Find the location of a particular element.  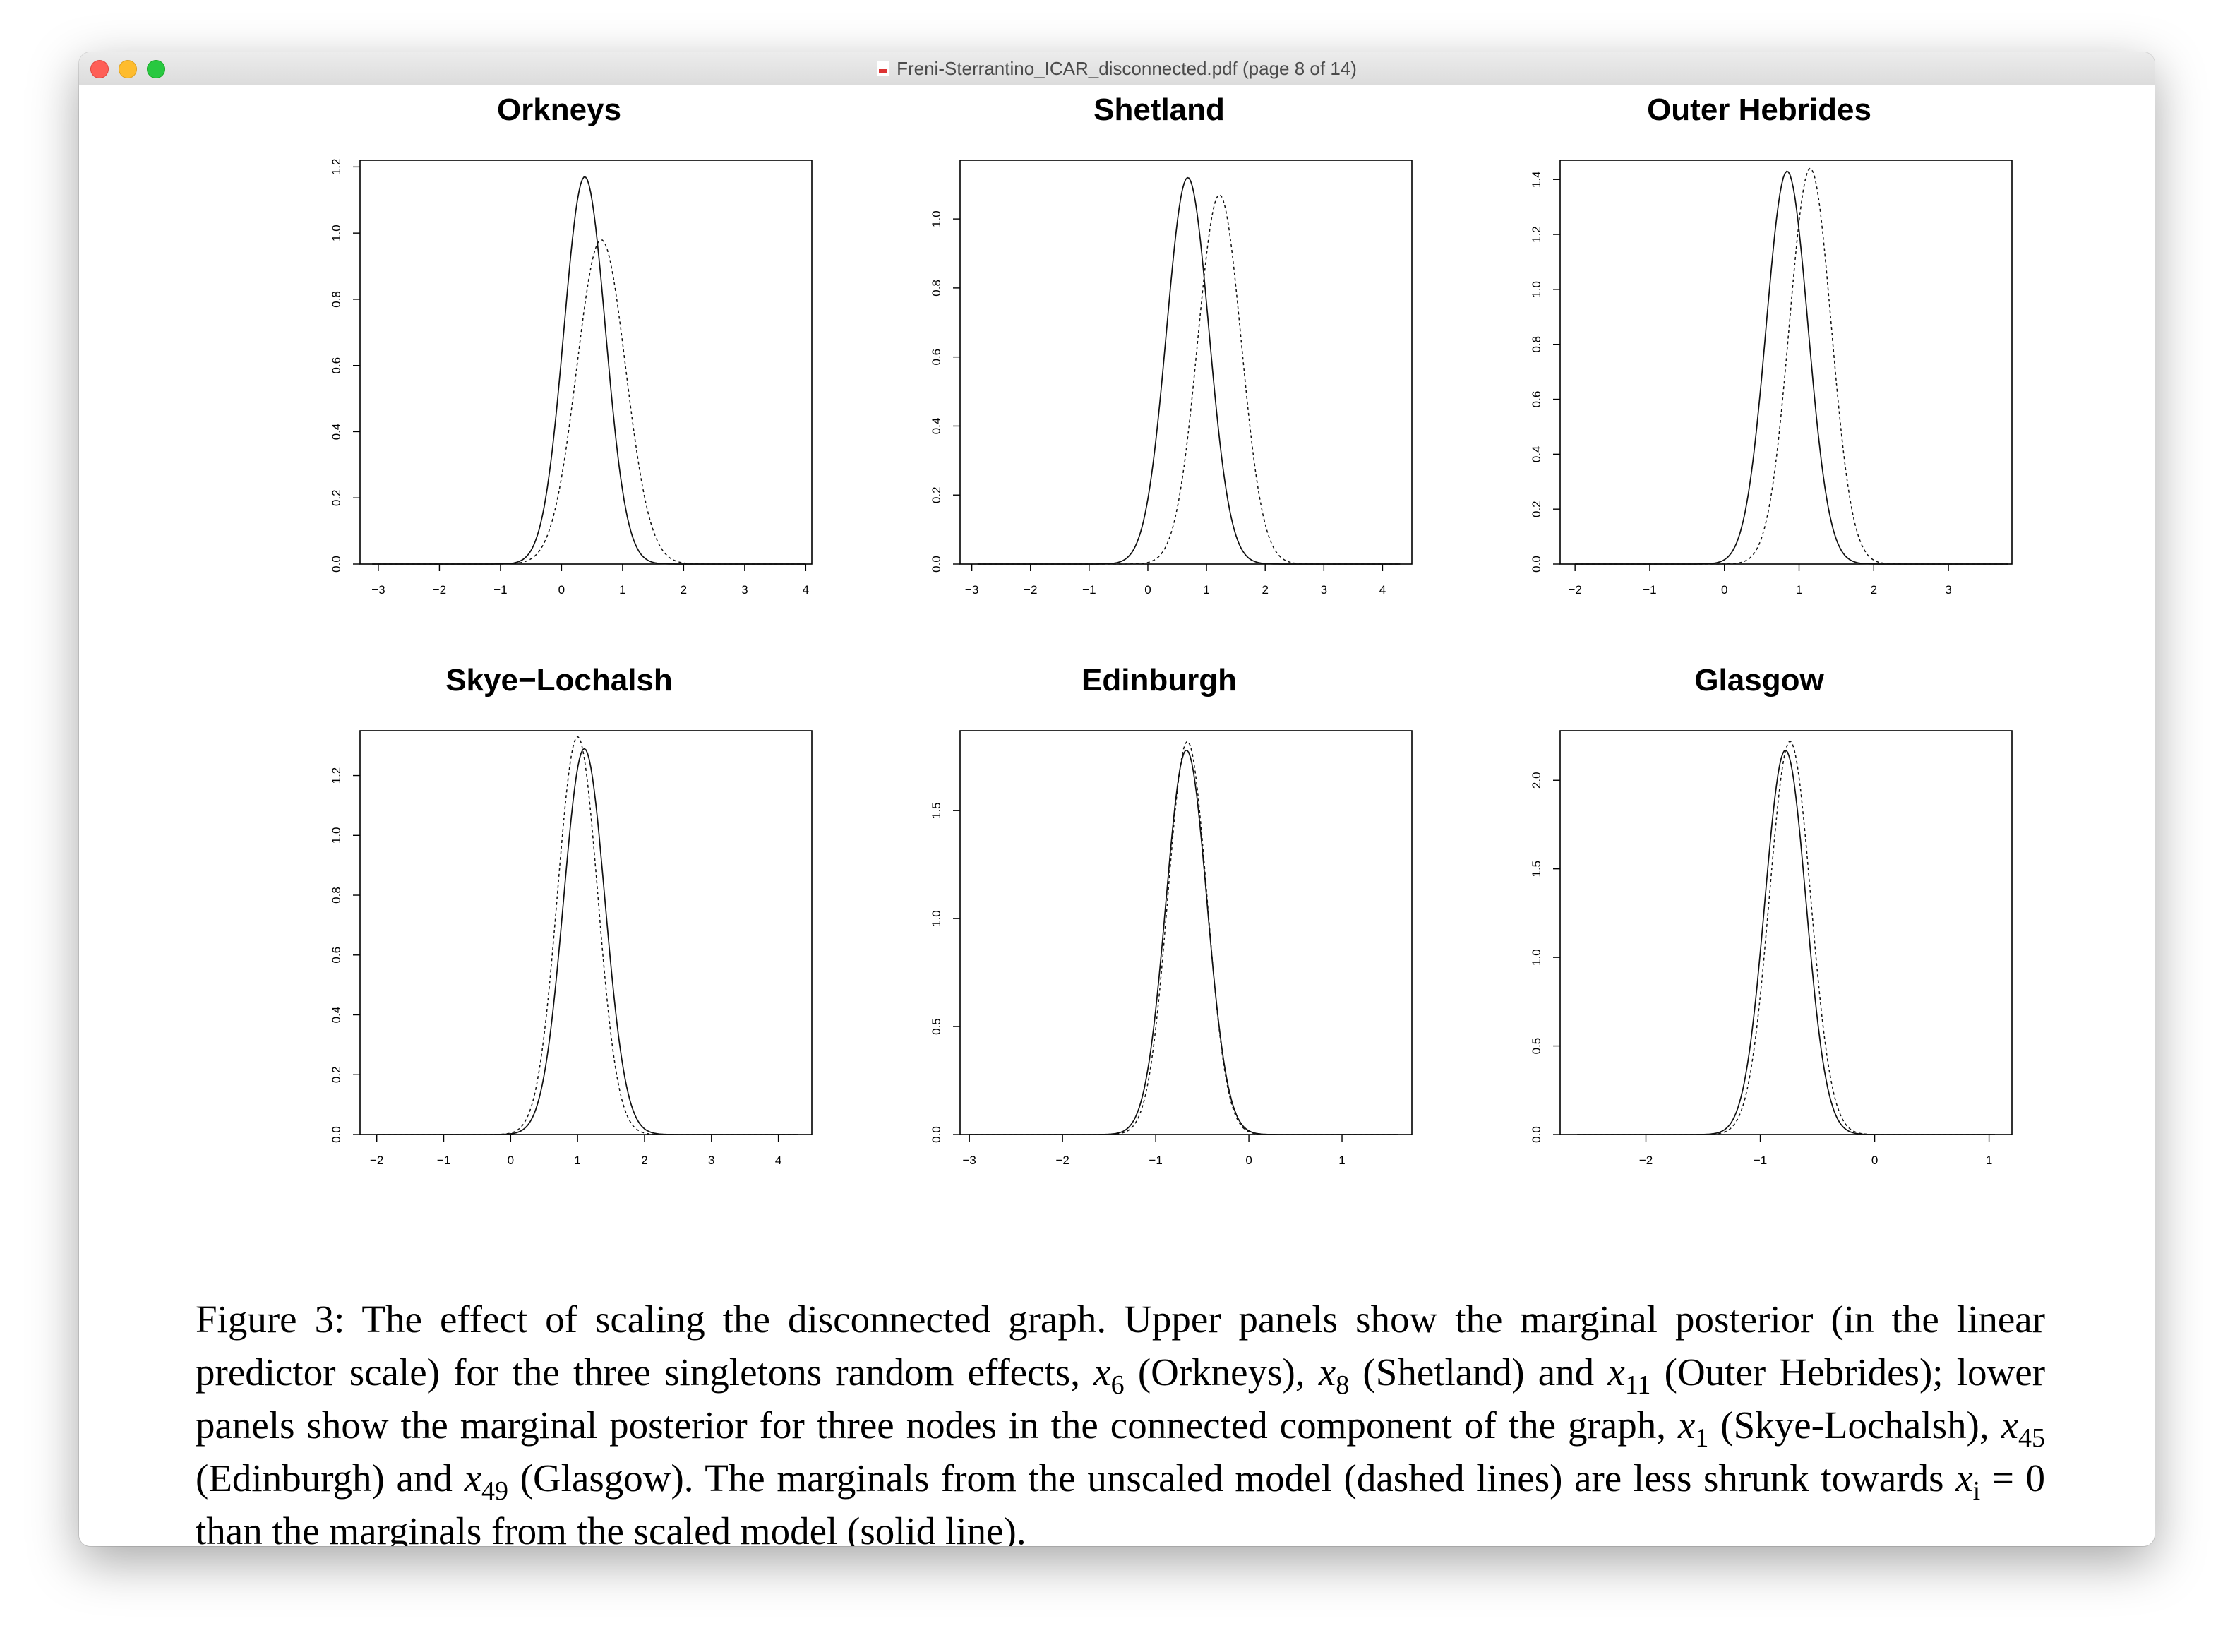

panel-edinburgh: Edinburgh −3 −2 −1 0 1 0.0 0.5 1.0 1.5 is located at coordinates (1159, 924).